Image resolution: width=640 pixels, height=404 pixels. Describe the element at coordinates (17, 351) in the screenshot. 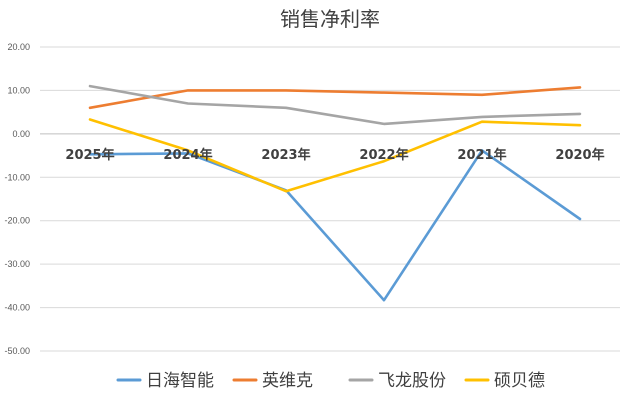

I see `y-tick-label: -50.00` at that location.